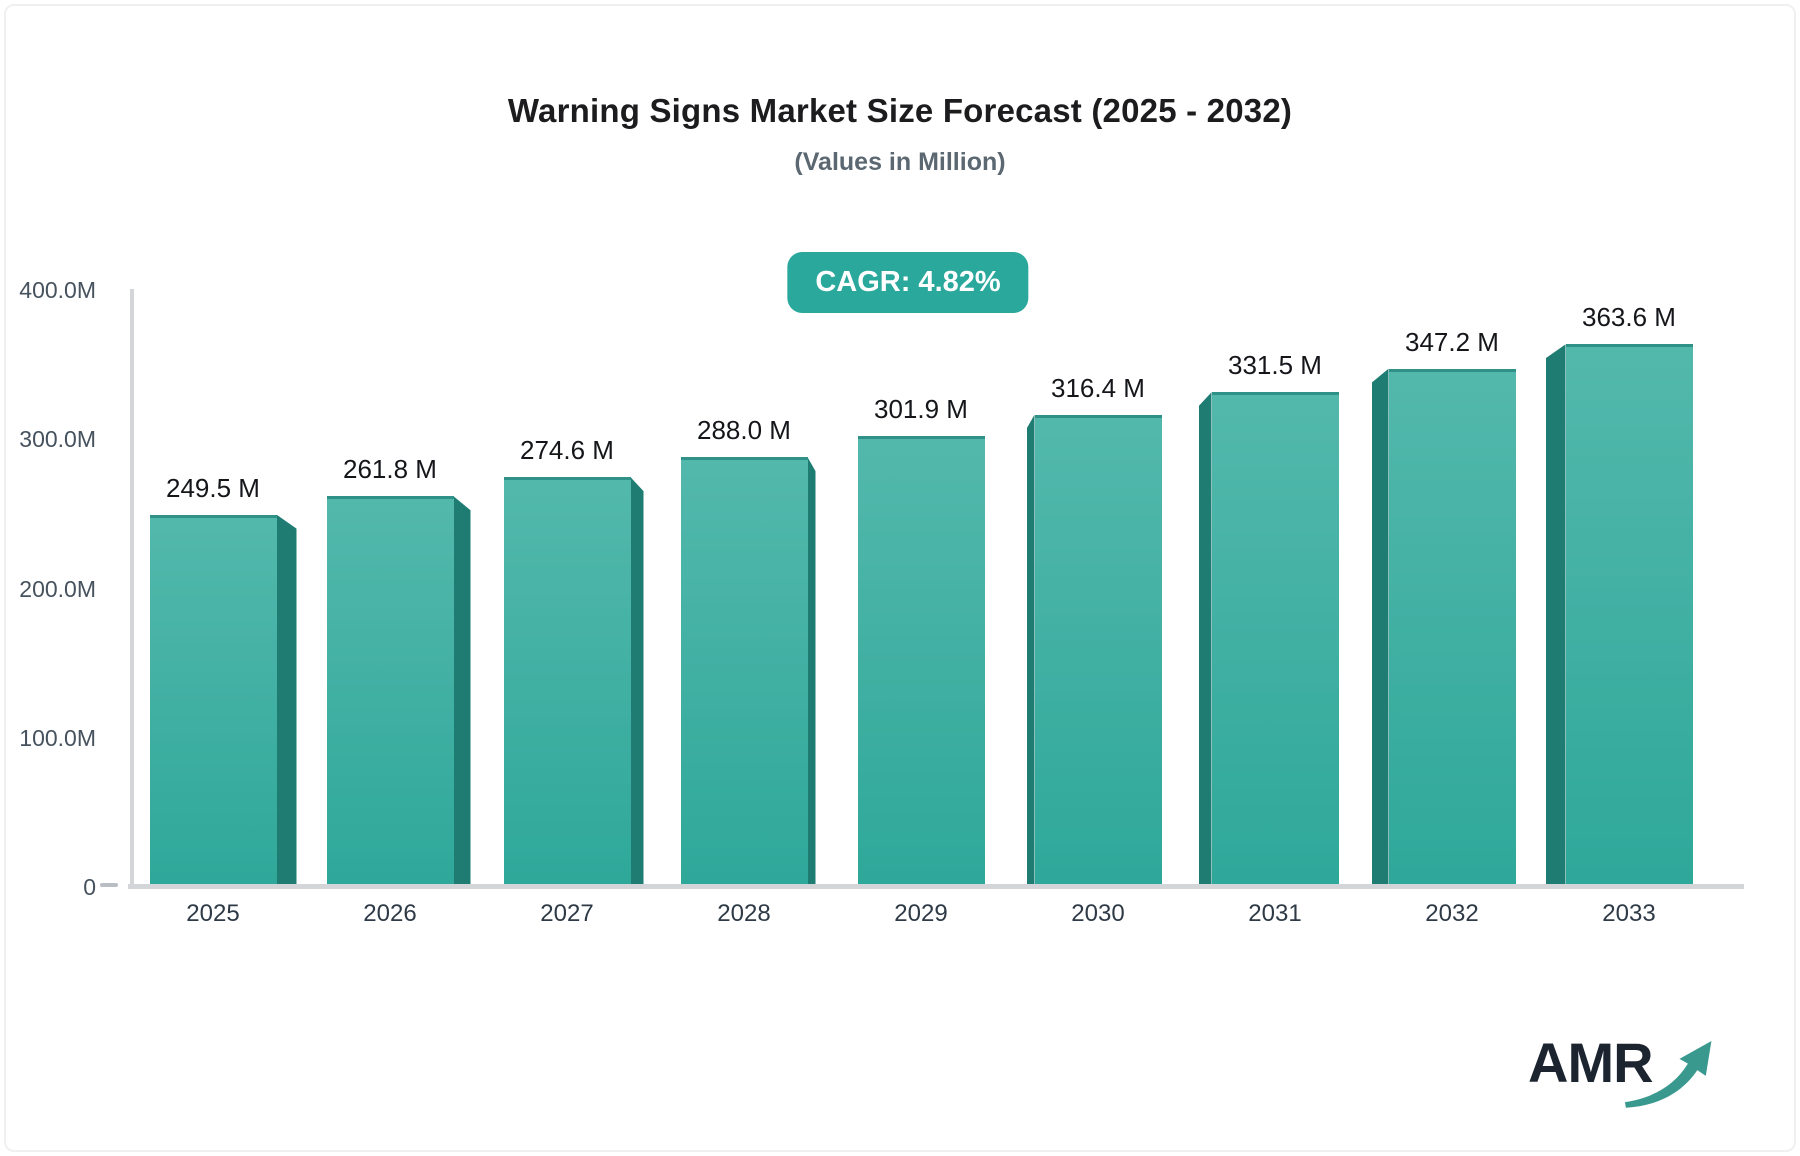 The height and width of the screenshot is (1156, 1800). I want to click on bar-2032, so click(1452, 627).